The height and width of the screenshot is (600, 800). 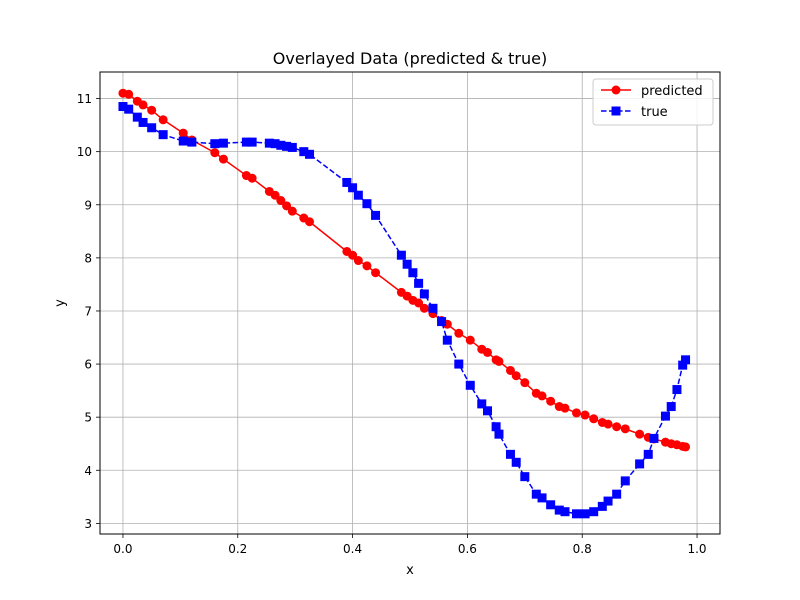 I want to click on legend-marker-true, so click(x=616, y=111).